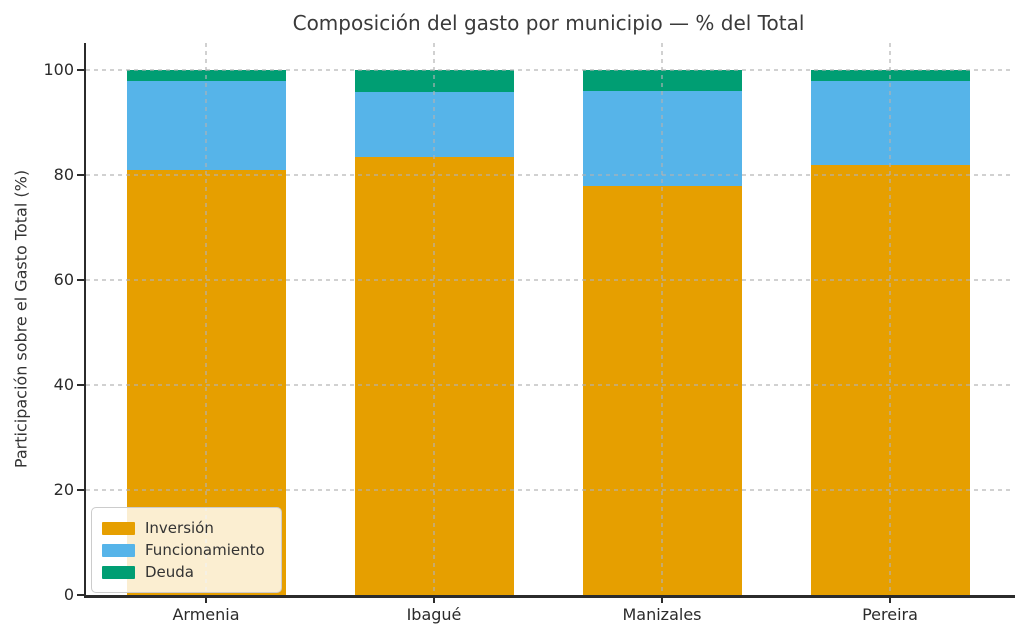 Image resolution: width=1024 pixels, height=635 pixels. I want to click on gridline-x-armenia, so click(206, 319).